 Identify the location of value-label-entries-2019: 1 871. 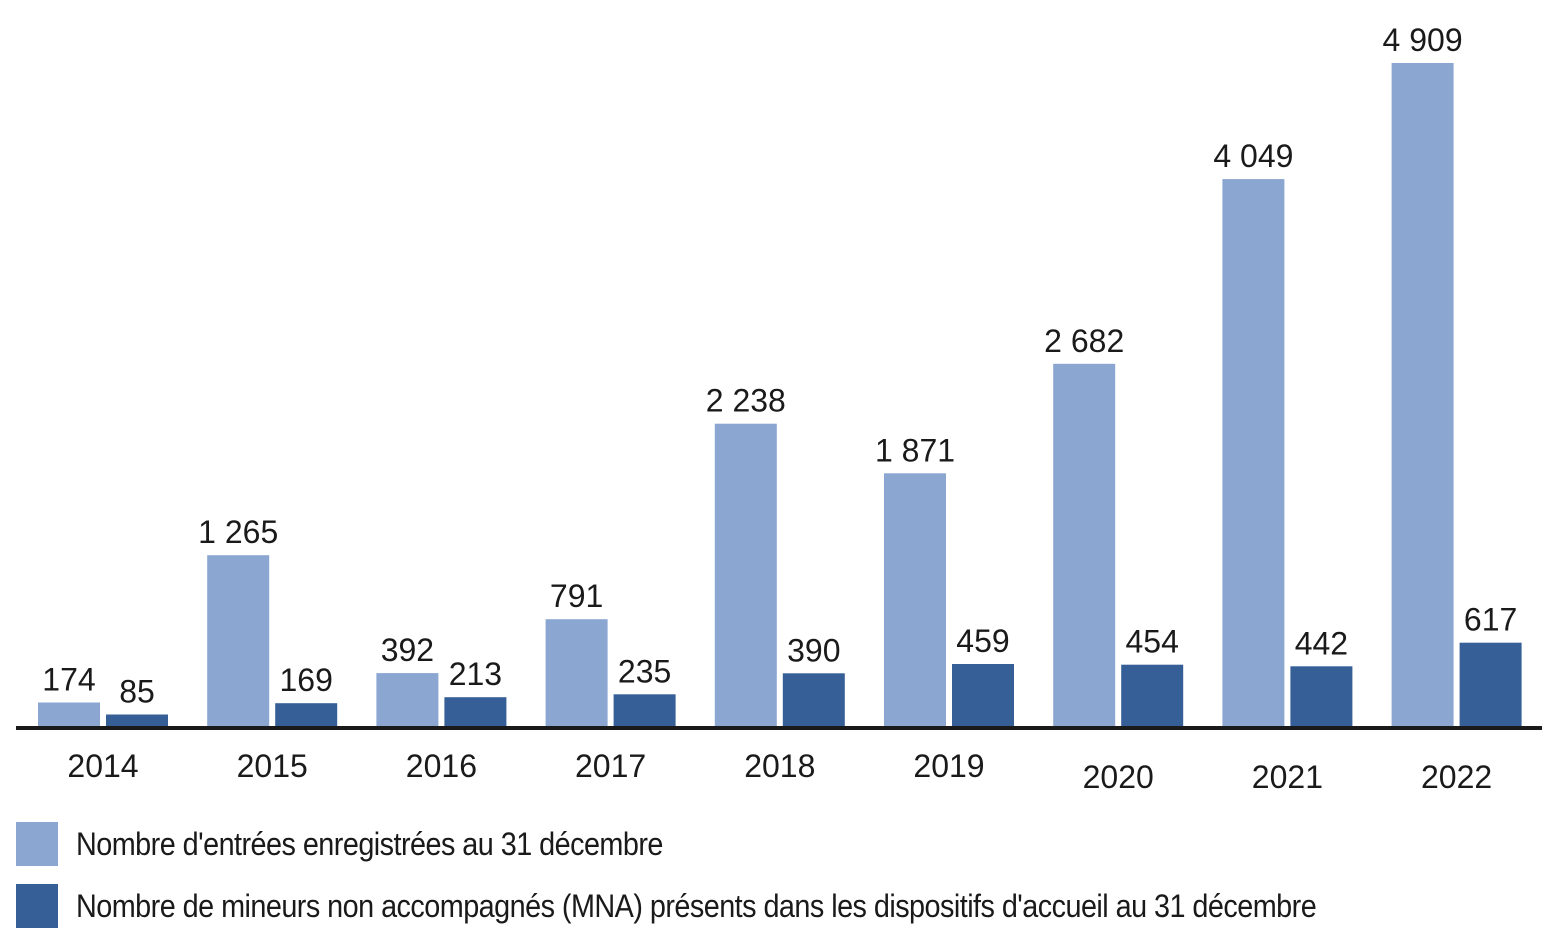
(915, 450).